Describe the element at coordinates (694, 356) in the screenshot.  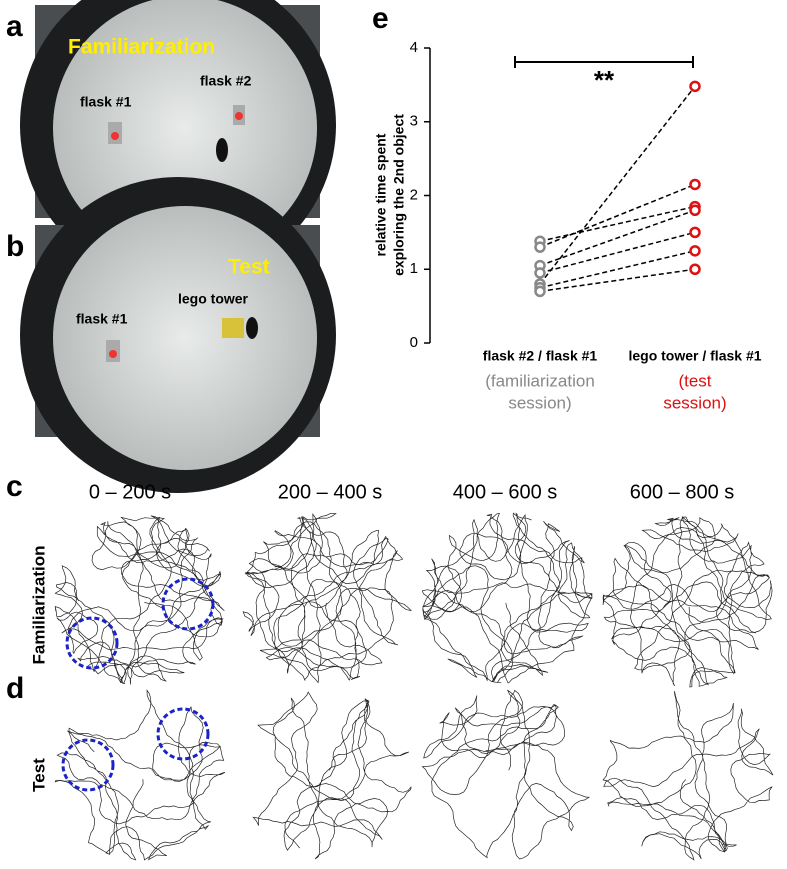
I see `x-tick-label: lego tower / flask #1` at that location.